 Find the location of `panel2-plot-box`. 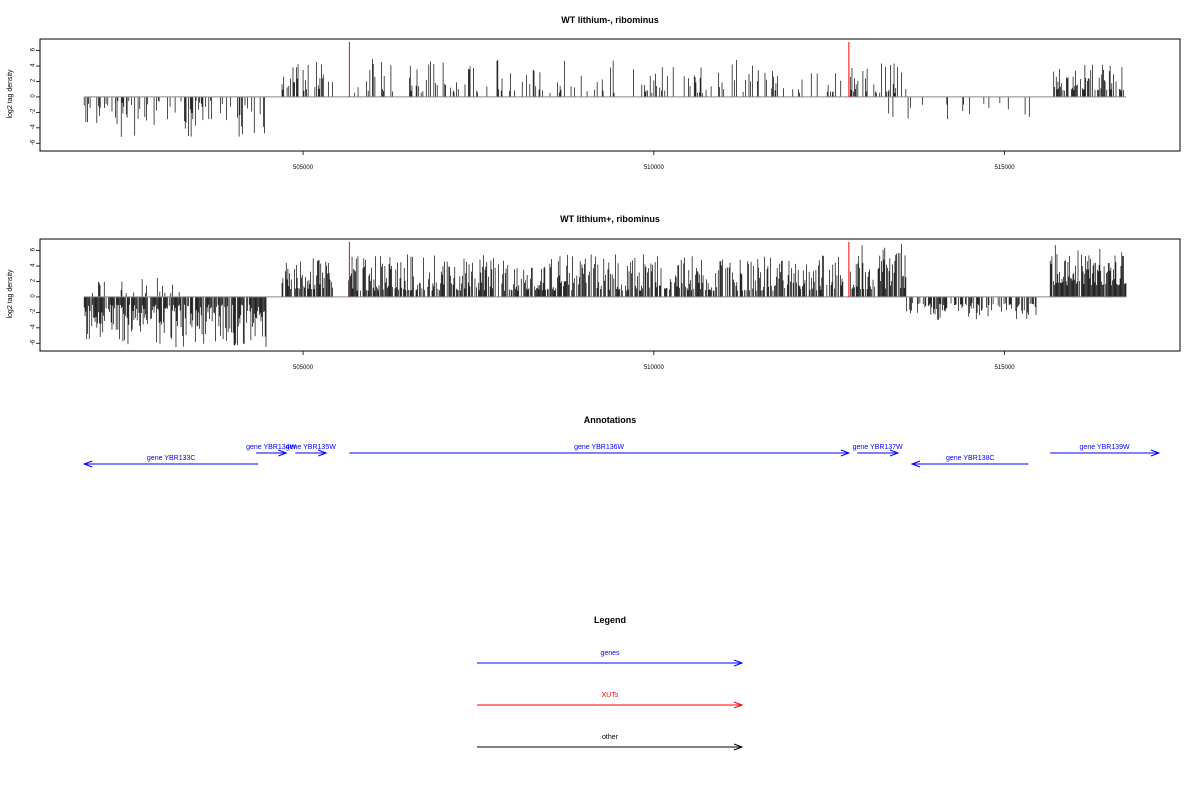

panel2-plot-box is located at coordinates (610, 295).